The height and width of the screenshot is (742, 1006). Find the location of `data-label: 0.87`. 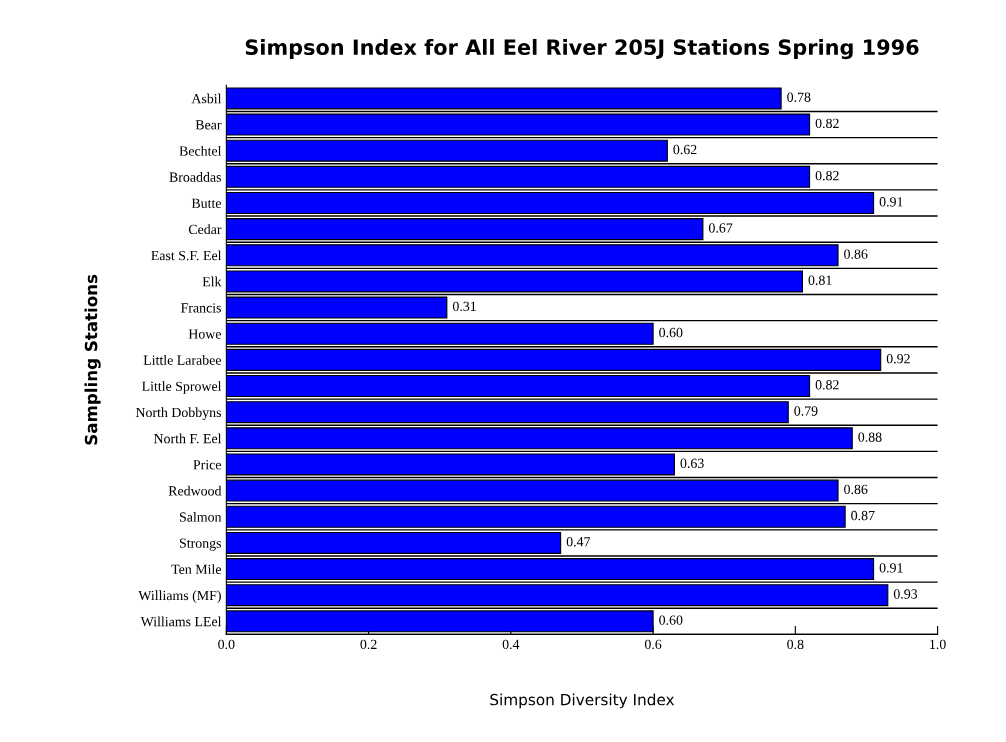

data-label: 0.87 is located at coordinates (863, 515).